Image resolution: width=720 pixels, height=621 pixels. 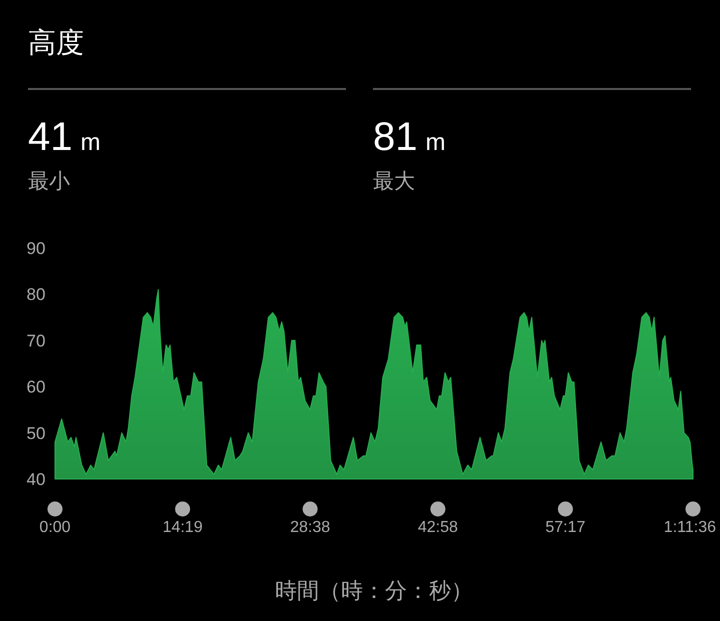 What do you see at coordinates (182, 527) in the screenshot?
I see `x-tick-label: 14:19` at bounding box center [182, 527].